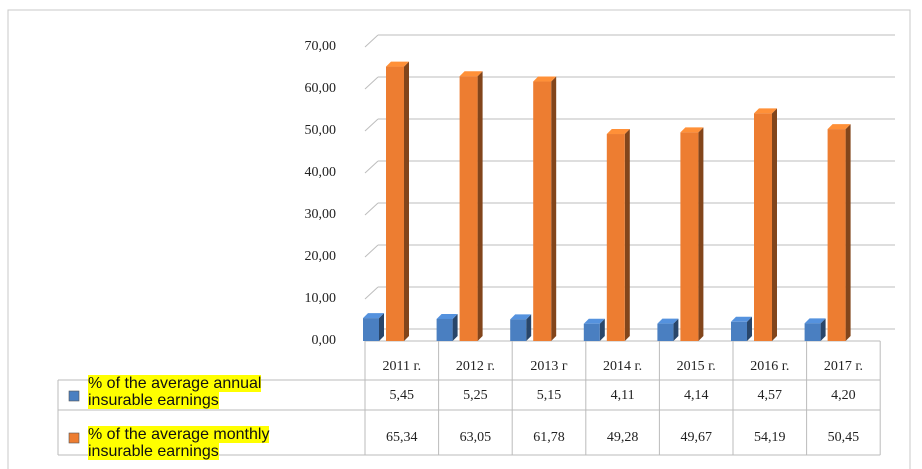 The height and width of the screenshot is (469, 922). Describe the element at coordinates (844, 437) in the screenshot. I see `data-label: 50,45` at that location.